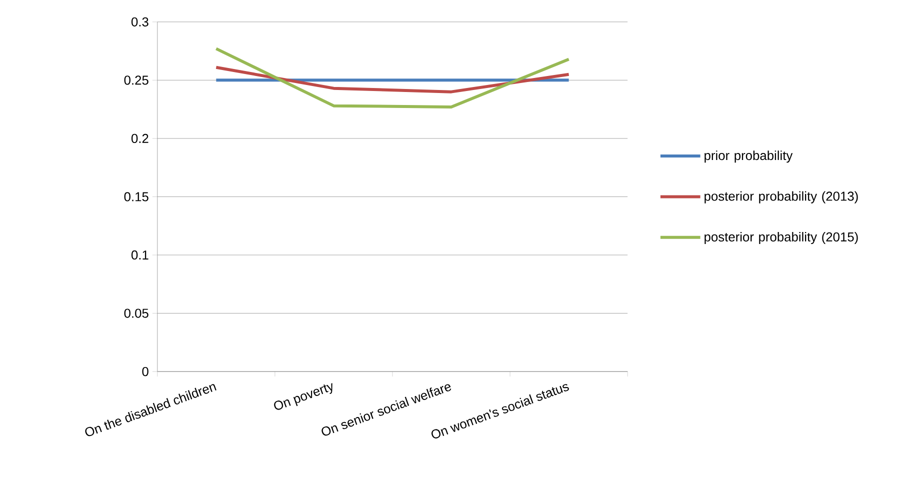 The width and height of the screenshot is (898, 503). I want to click on y-tick-label: 0.3, so click(139, 21).